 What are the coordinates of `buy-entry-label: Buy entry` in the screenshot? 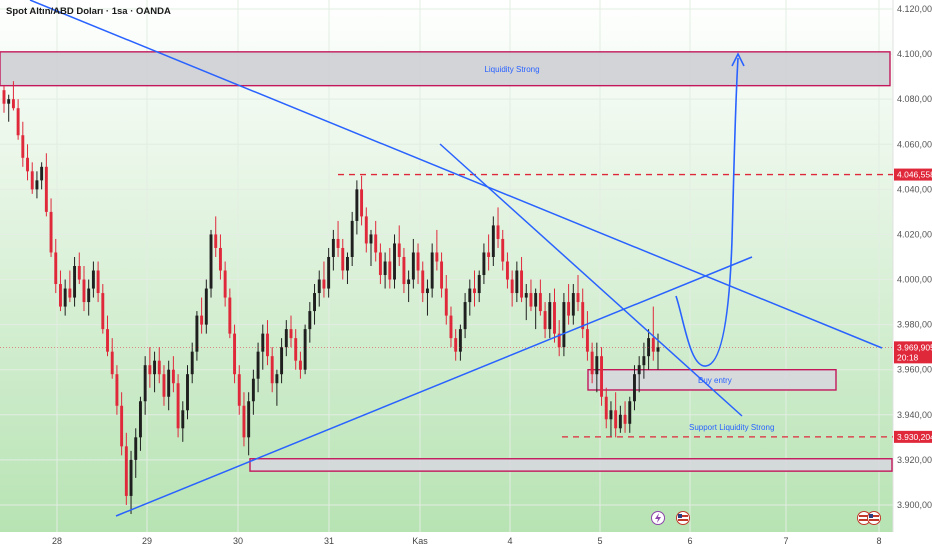 It's located at (715, 380).